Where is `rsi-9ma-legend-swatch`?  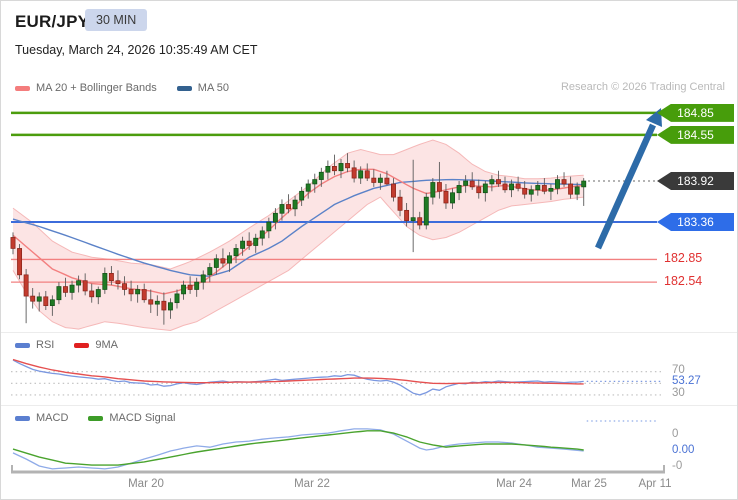 rsi-9ma-legend-swatch is located at coordinates (82, 345).